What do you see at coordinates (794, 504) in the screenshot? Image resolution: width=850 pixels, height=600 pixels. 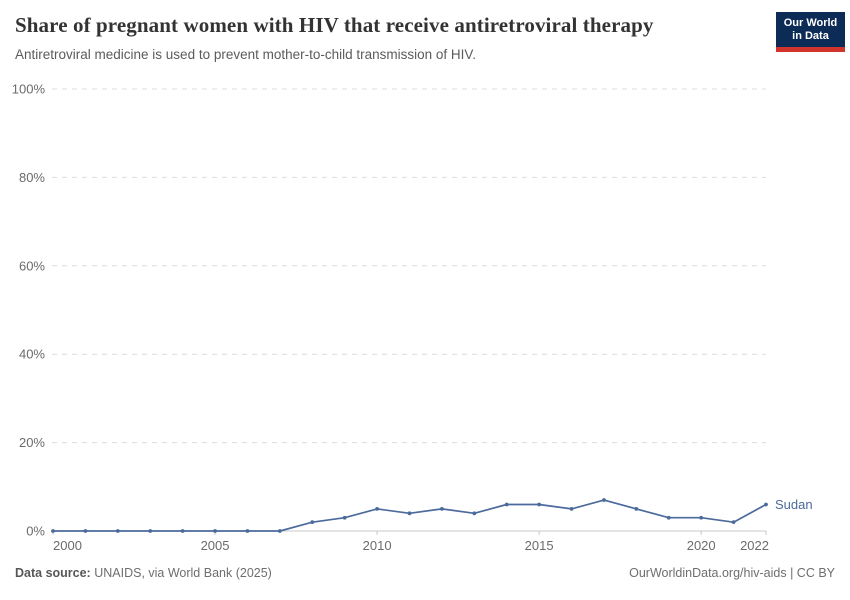 I see `series-end-label: Sudan` at bounding box center [794, 504].